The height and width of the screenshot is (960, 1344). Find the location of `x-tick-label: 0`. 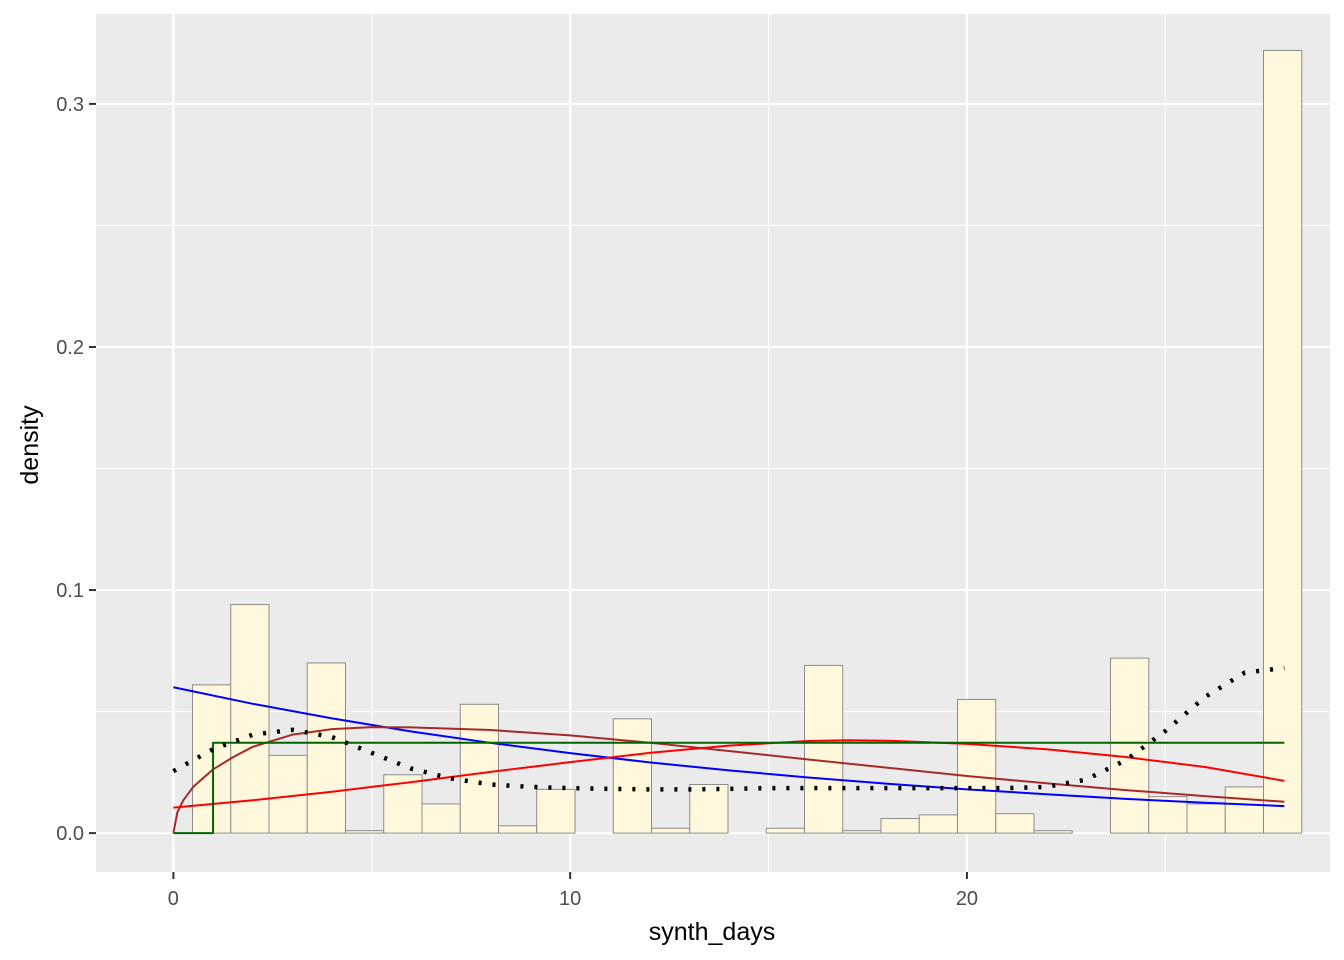

x-tick-label: 0 is located at coordinates (173, 899).